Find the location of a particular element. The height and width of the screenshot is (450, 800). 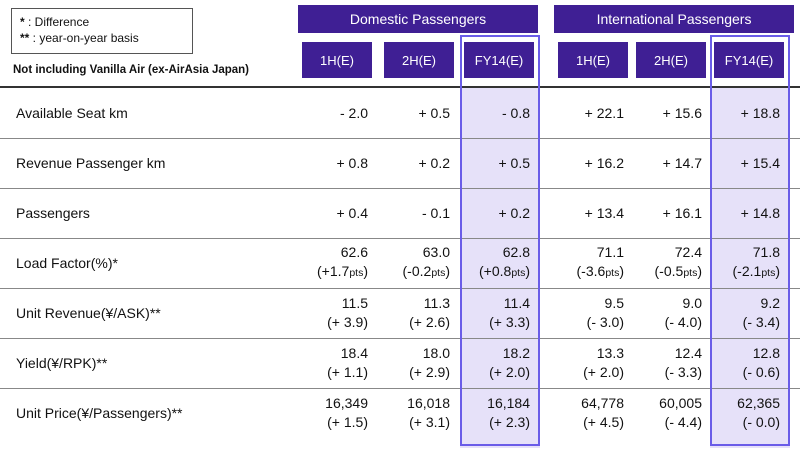

cell-value: 62.6 is located at coordinates (354, 252).